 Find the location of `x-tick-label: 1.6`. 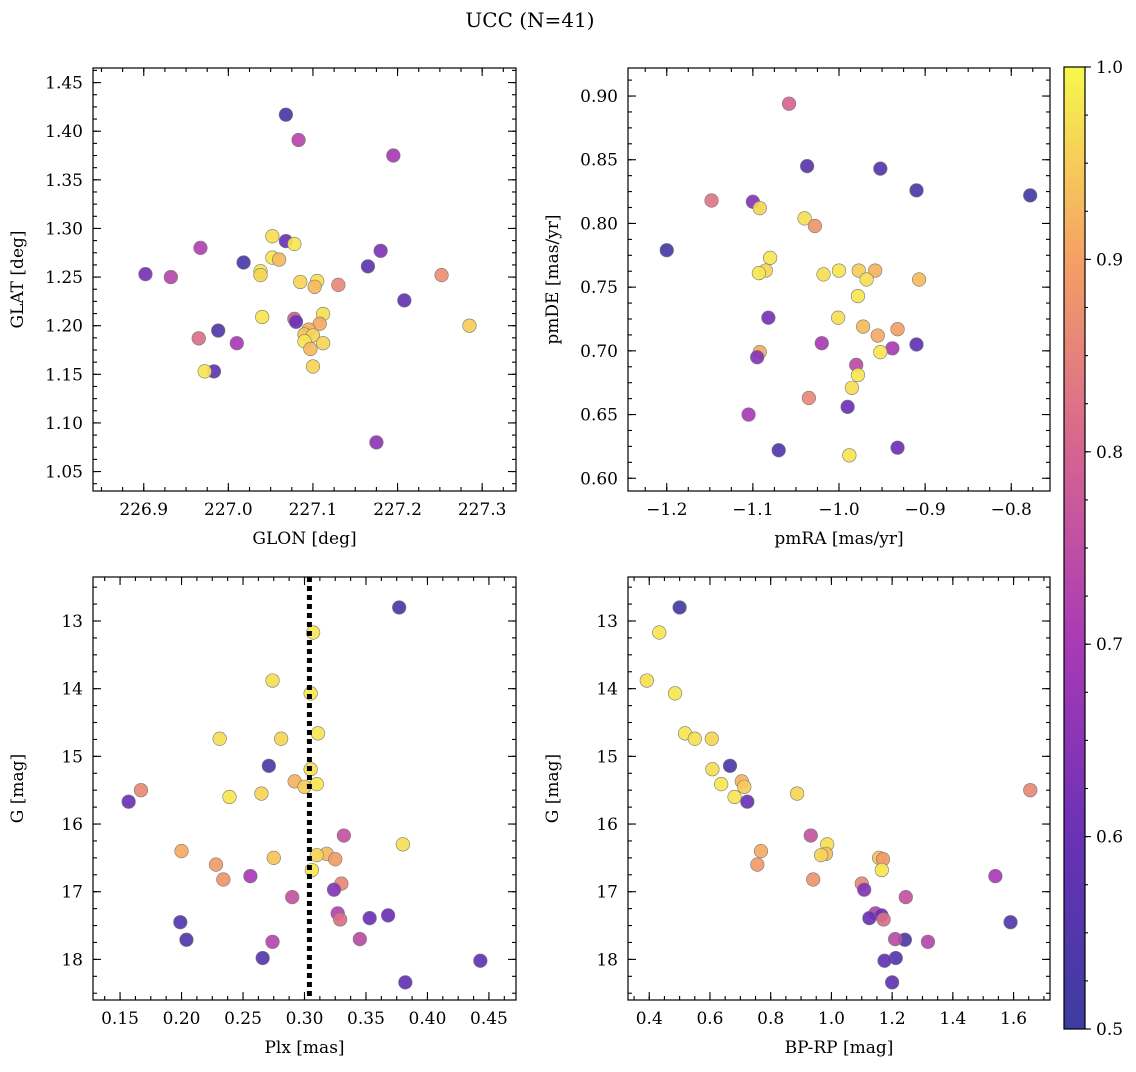

x-tick-label: 1.6 is located at coordinates (1013, 1019).